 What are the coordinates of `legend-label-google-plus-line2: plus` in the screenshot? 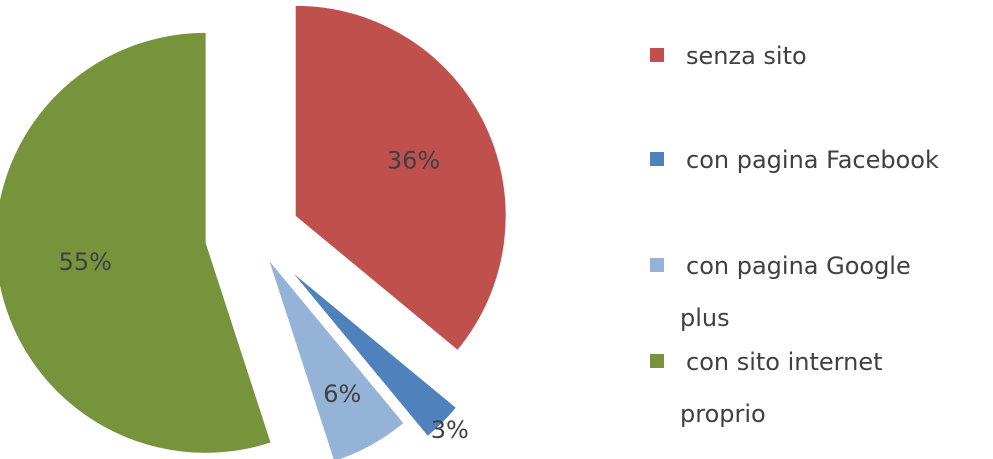 It's located at (705, 318).